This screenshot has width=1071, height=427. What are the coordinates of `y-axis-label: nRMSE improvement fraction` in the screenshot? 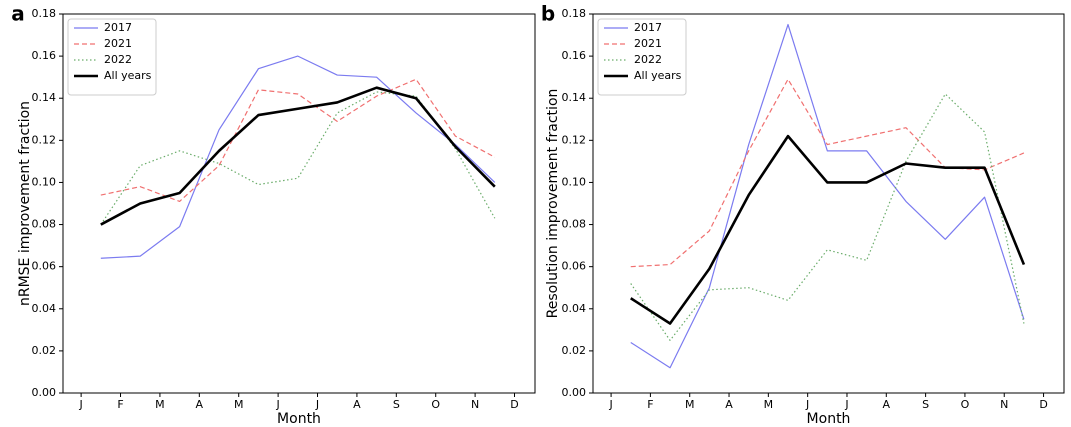 It's located at (25, 203).